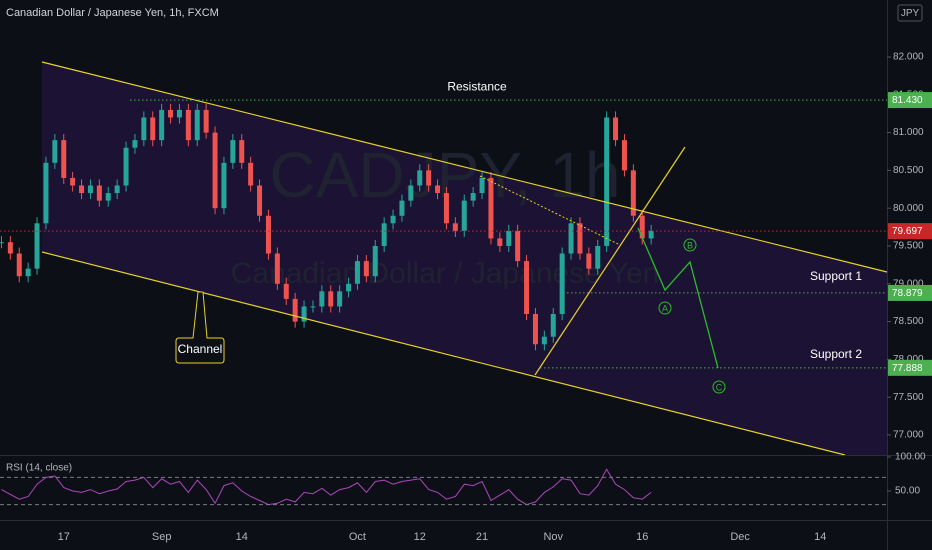 The image size is (932, 550). Describe the element at coordinates (908, 321) in the screenshot. I see `y-tick-label: 78.500` at that location.